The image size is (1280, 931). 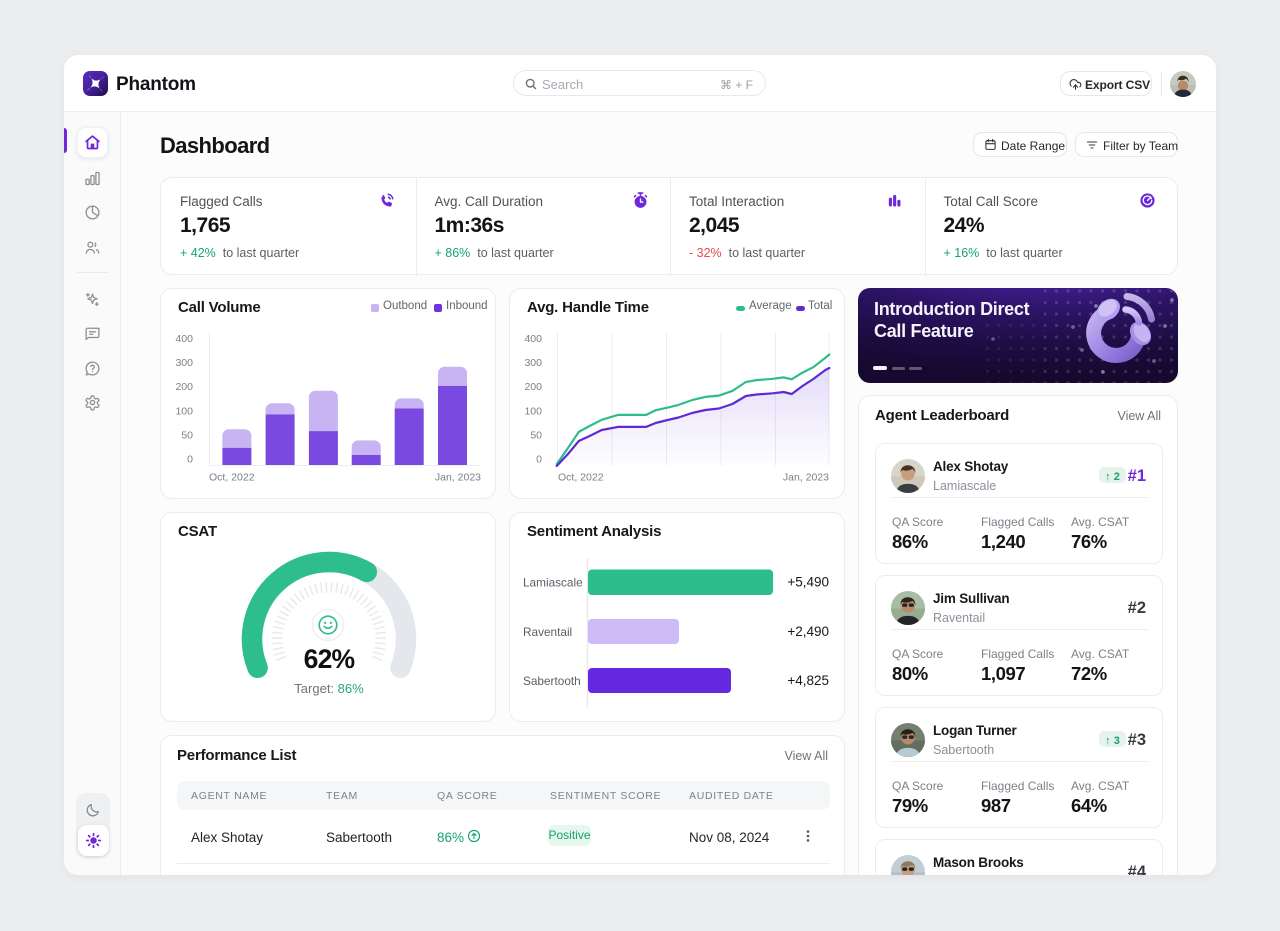 I want to click on svg-text: Lamiascale, so click(x=553, y=583).